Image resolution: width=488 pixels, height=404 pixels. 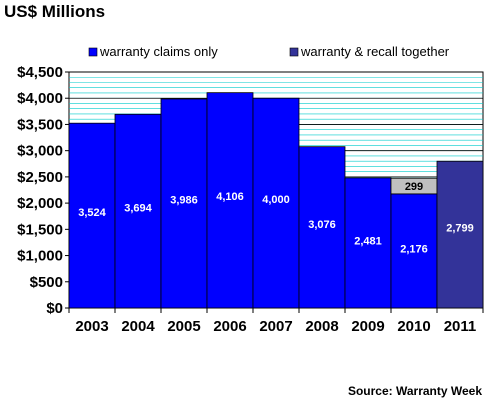 What do you see at coordinates (46, 282) in the screenshot?
I see `y-tick-label: $500` at bounding box center [46, 282].